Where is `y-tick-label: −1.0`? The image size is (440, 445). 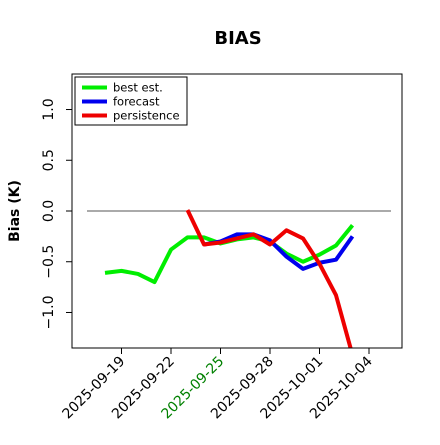
y-tick-label: −1.0 is located at coordinates (49, 312).